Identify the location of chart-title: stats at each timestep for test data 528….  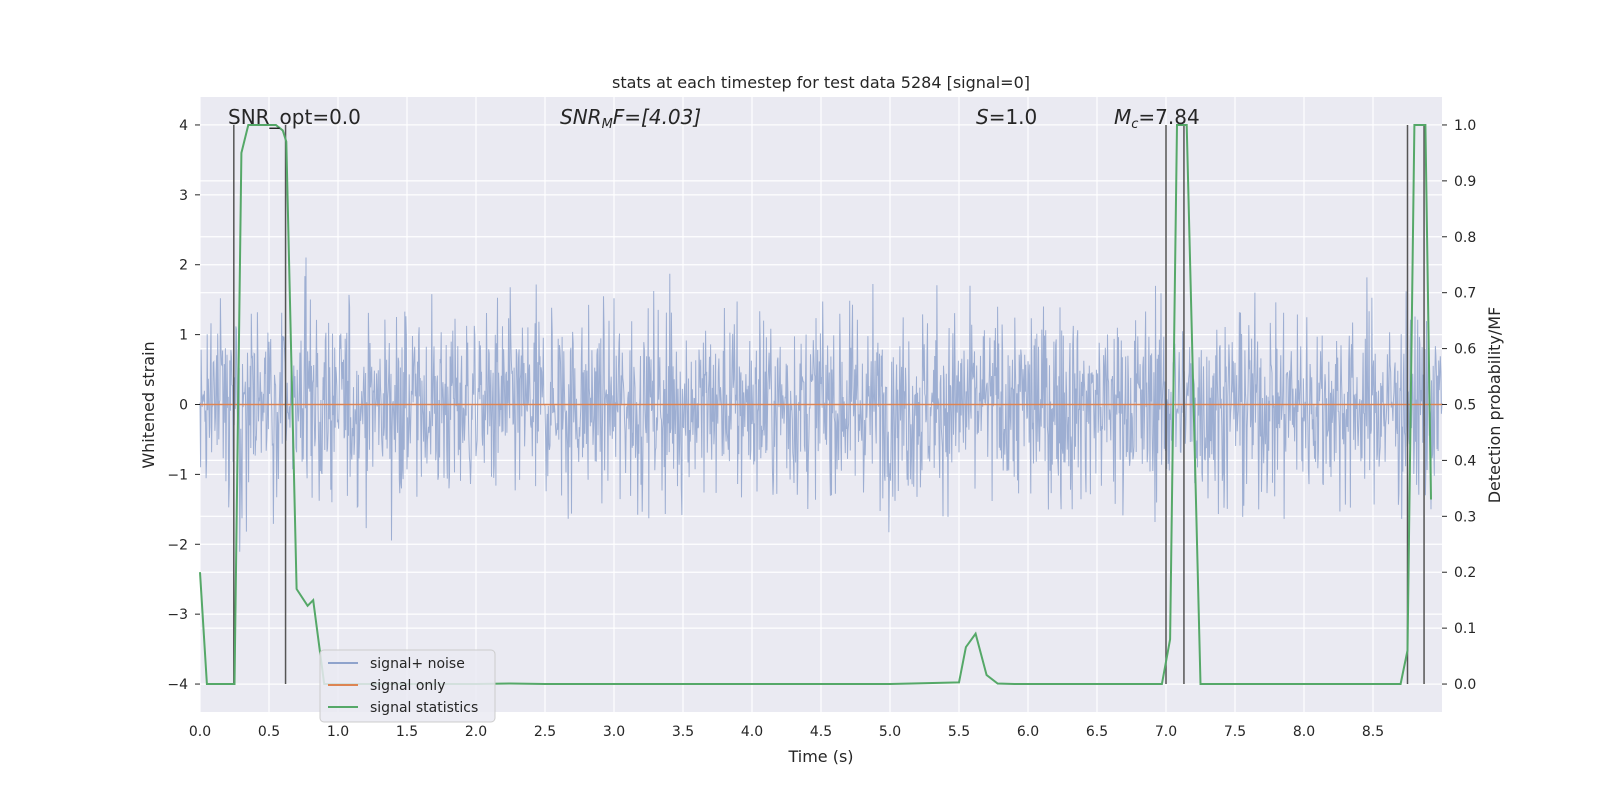
(821, 82).